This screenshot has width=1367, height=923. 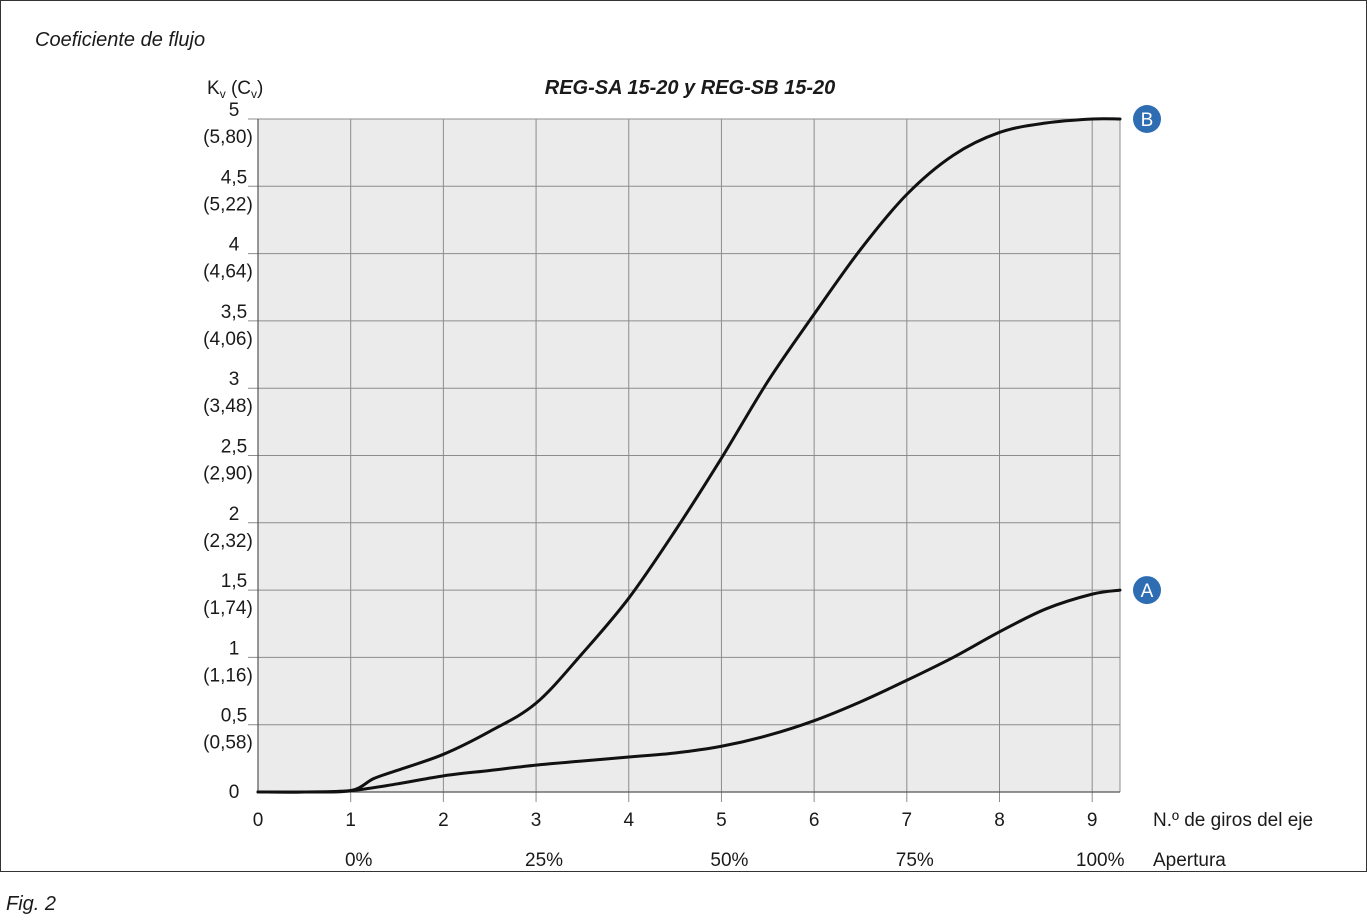 What do you see at coordinates (999, 820) in the screenshot?
I see `x-tick-label: 8` at bounding box center [999, 820].